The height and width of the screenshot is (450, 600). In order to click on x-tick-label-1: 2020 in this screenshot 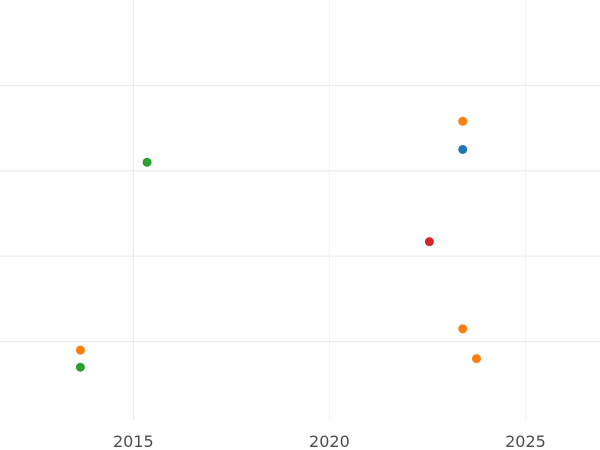, I will do `click(329, 441)`.